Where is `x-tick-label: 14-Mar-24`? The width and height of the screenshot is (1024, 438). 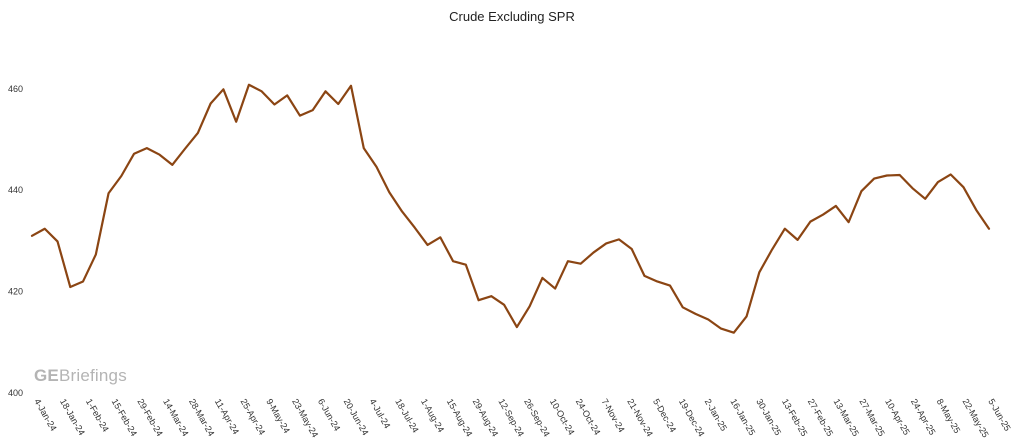 x-tick-label: 14-Mar-24 is located at coordinates (175, 417).